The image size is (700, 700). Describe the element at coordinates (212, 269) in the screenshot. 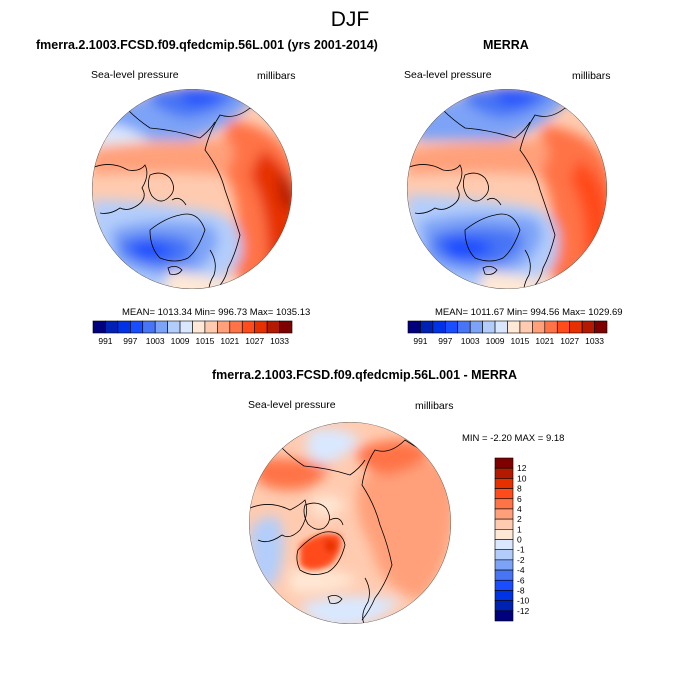

I see `map-1-coast-scandinavia` at that location.